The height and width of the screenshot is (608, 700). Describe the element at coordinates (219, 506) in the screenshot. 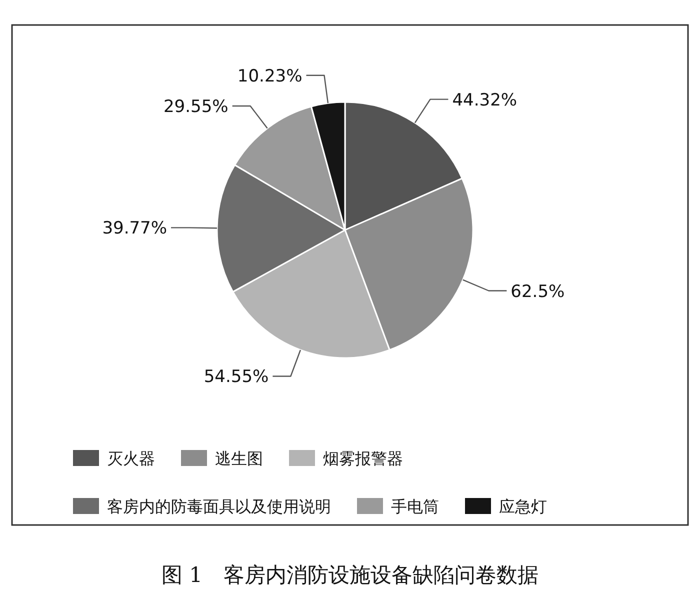

I see `legend-label: 客房内的防毒面具以及使用说明` at that location.